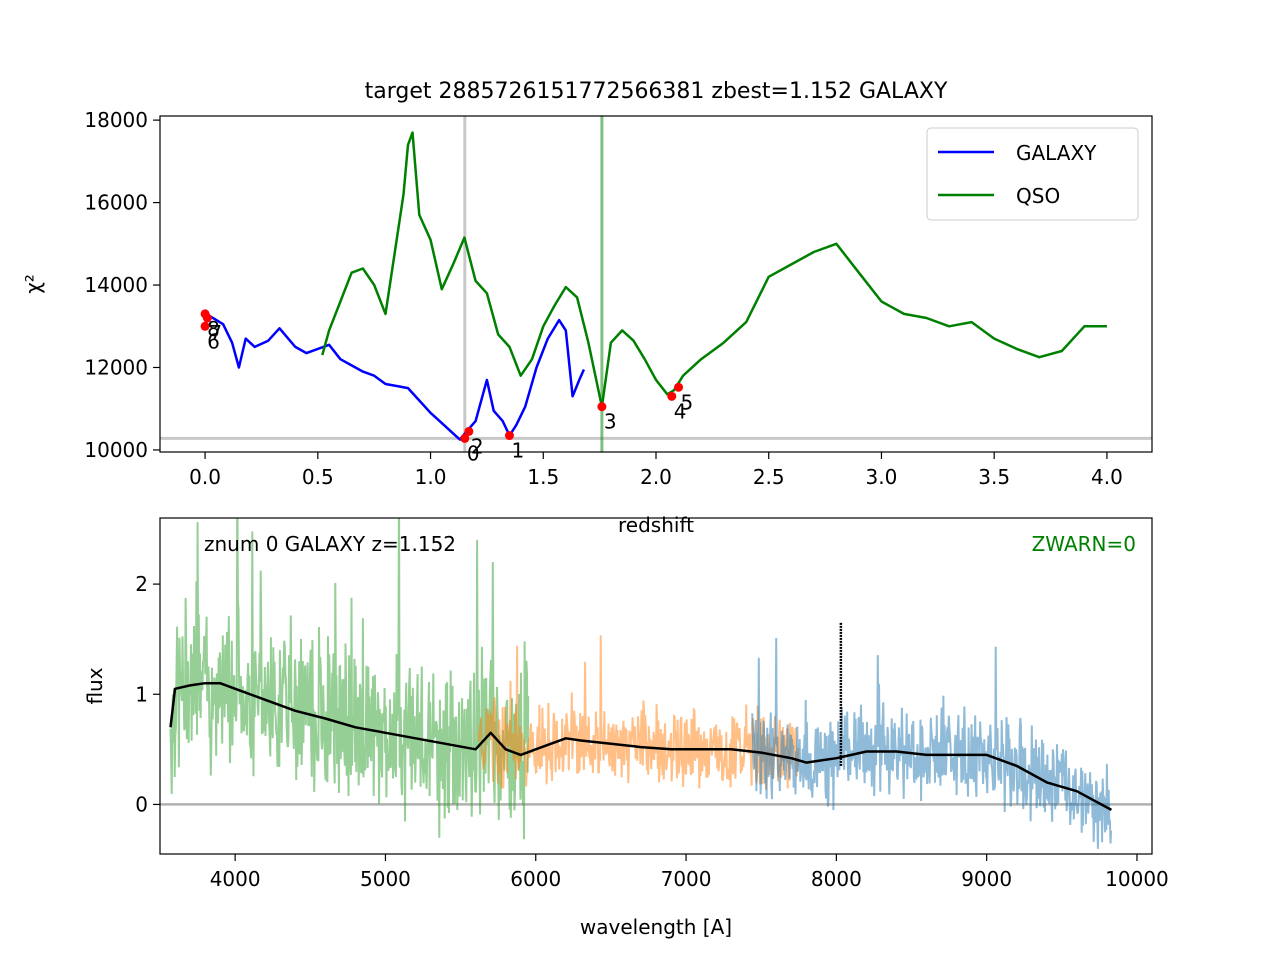 This screenshot has height=960, width=1280. Describe the element at coordinates (769, 477) in the screenshot. I see `chi2-x-tick-label: 2.5` at that location.